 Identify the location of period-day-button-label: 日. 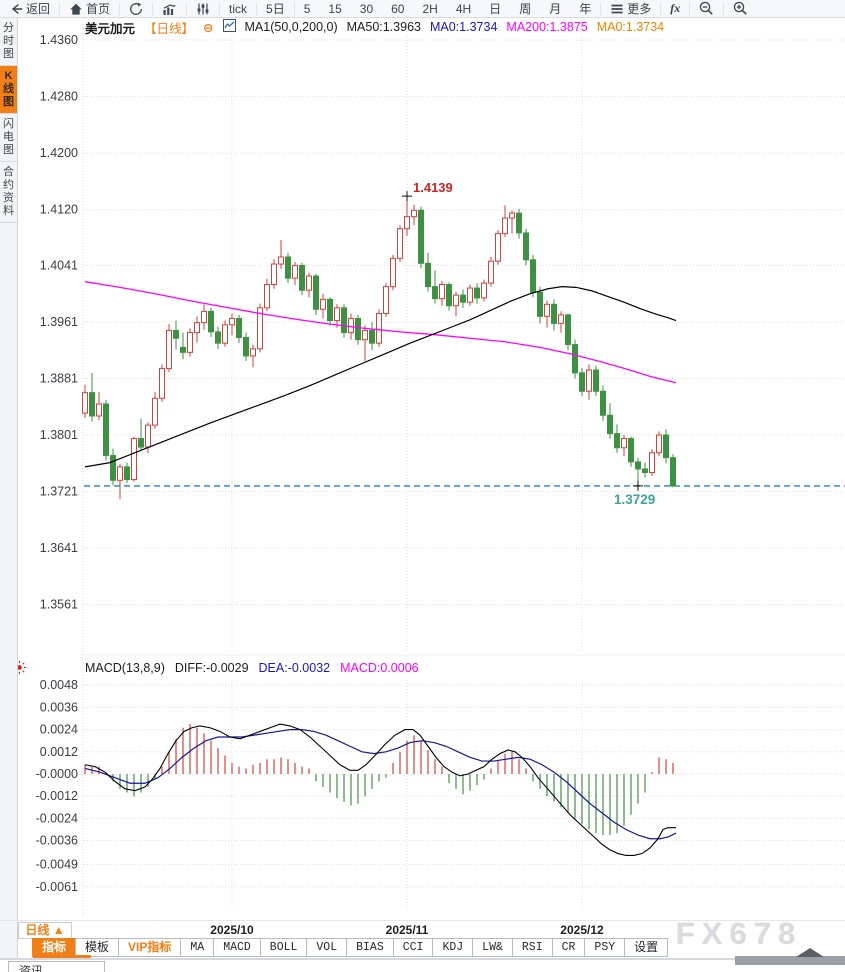
(495, 9).